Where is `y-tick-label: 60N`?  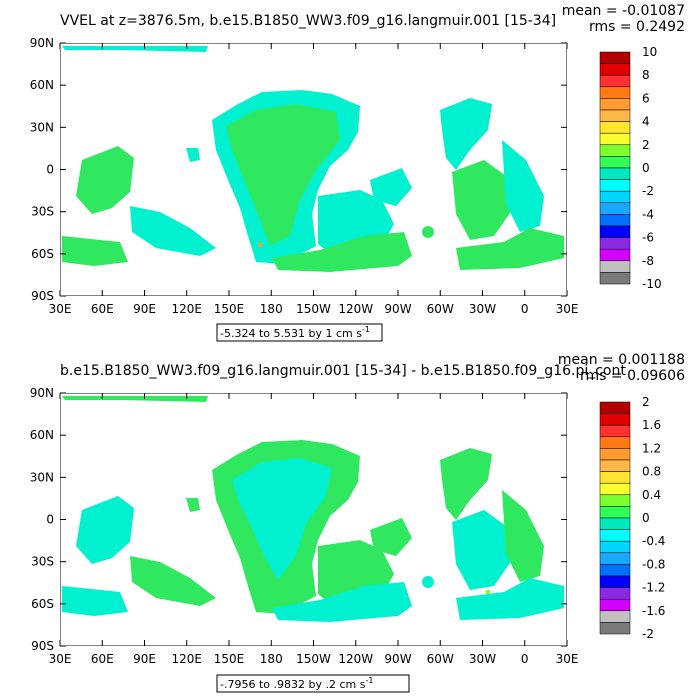 y-tick-label: 60N is located at coordinates (42, 85).